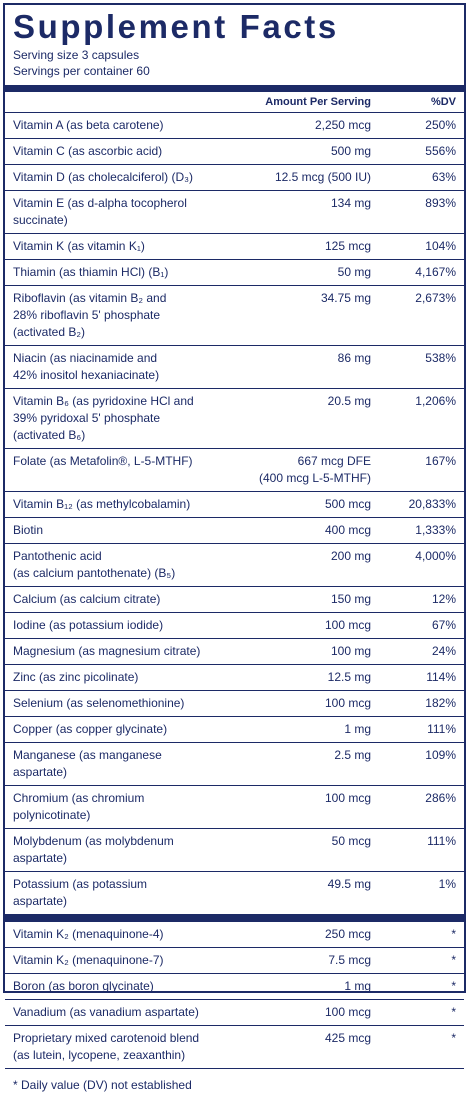 The height and width of the screenshot is (1093, 474). What do you see at coordinates (286, 212) in the screenshot?
I see `amount: 134 mg` at bounding box center [286, 212].